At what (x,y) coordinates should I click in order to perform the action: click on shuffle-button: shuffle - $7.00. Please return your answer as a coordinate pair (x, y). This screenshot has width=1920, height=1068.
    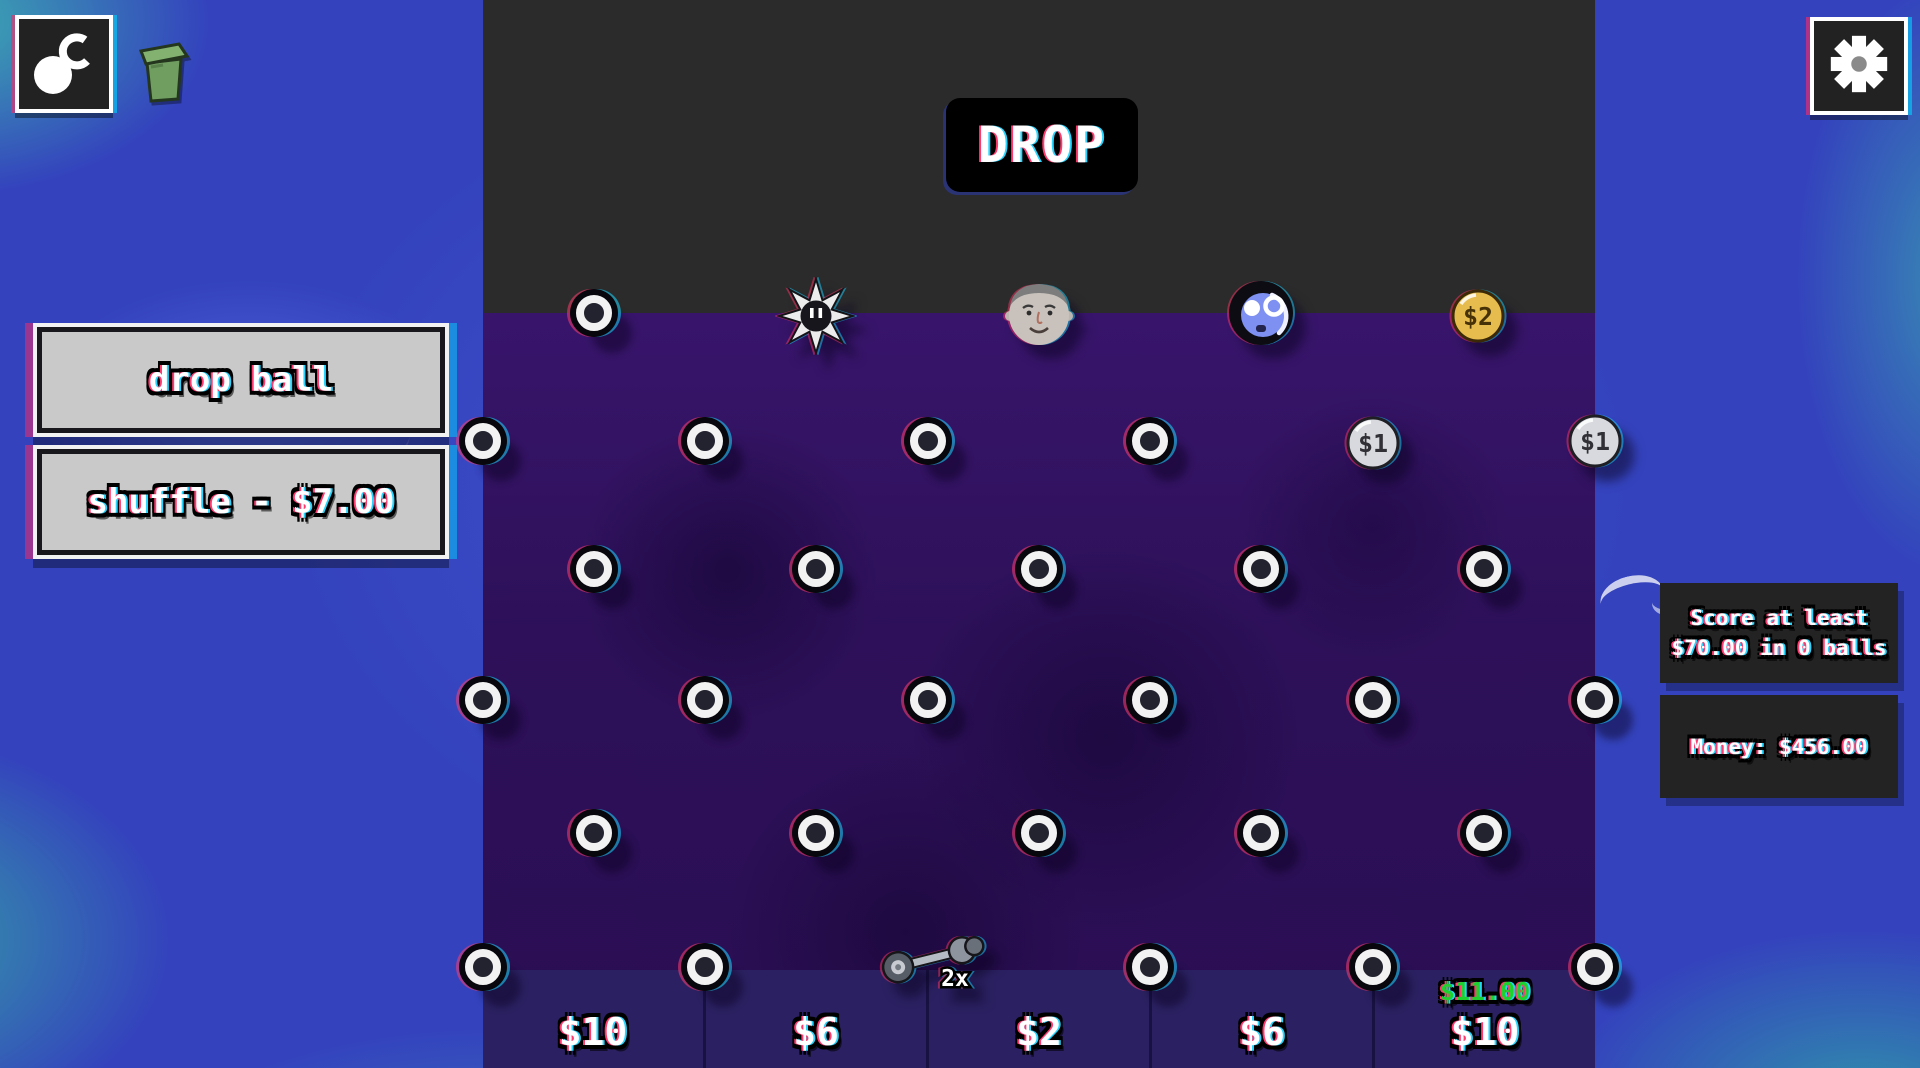
    Looking at the image, I should click on (241, 502).